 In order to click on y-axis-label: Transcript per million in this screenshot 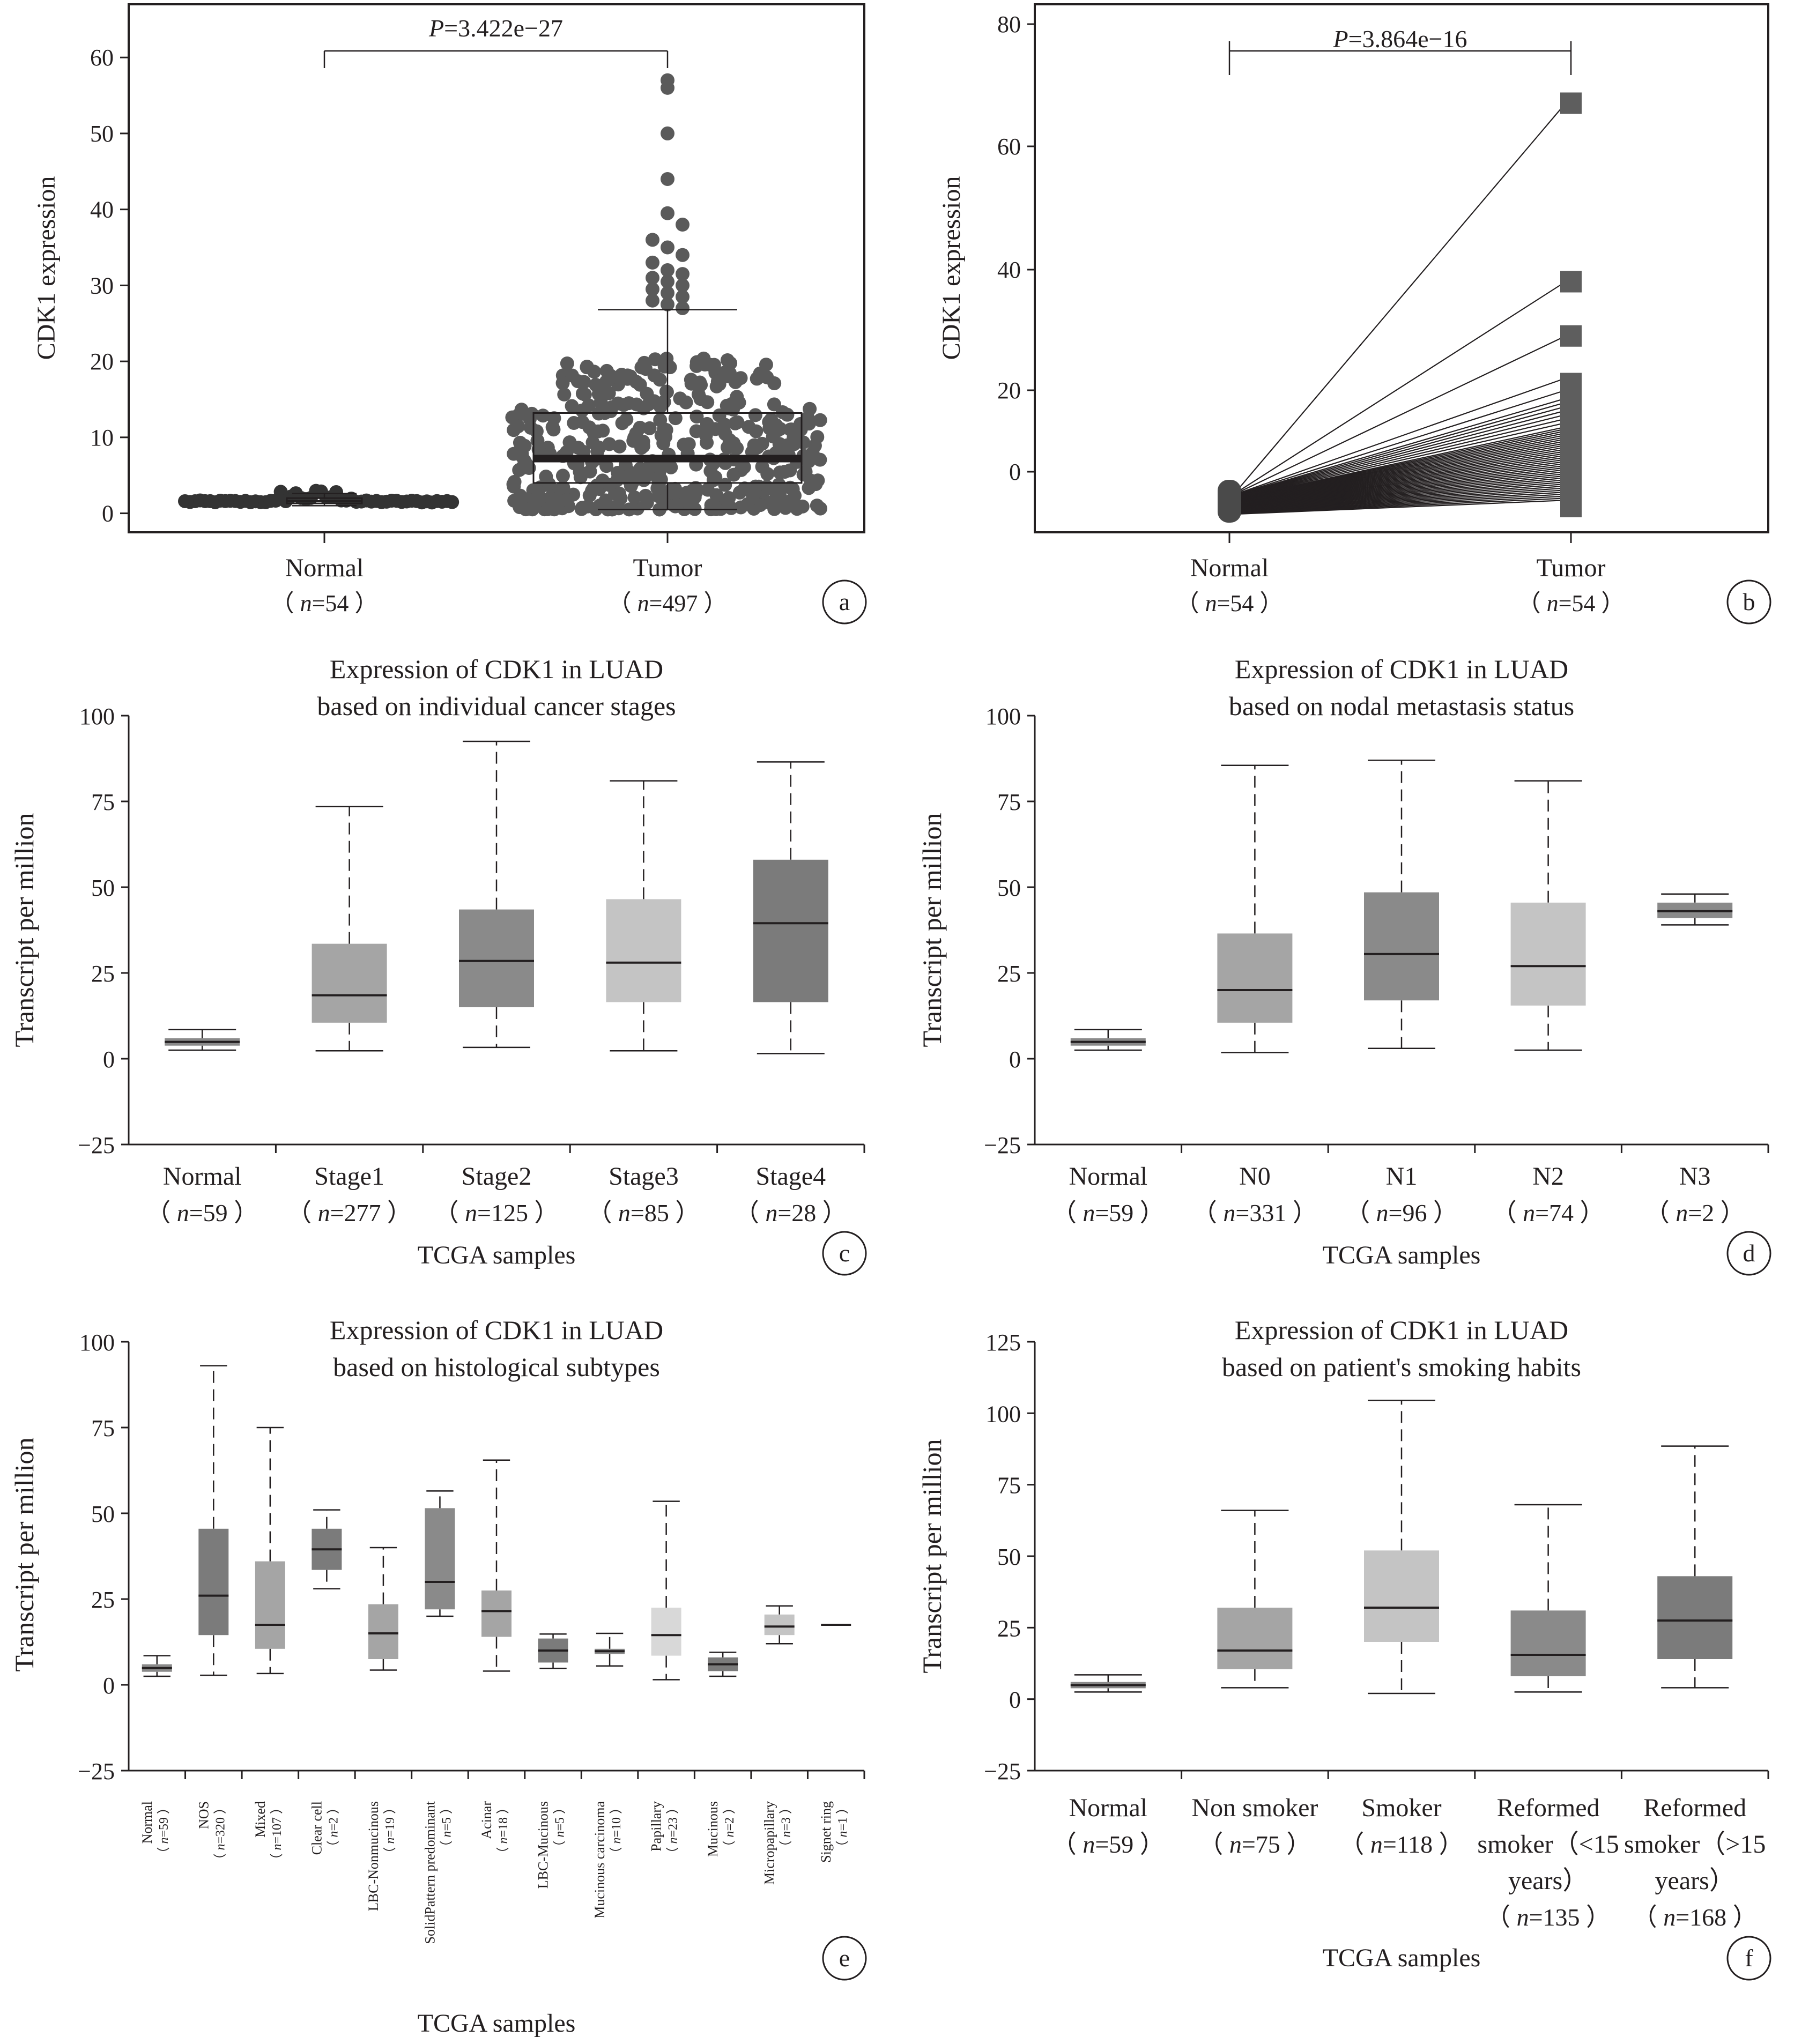, I will do `click(24, 1554)`.